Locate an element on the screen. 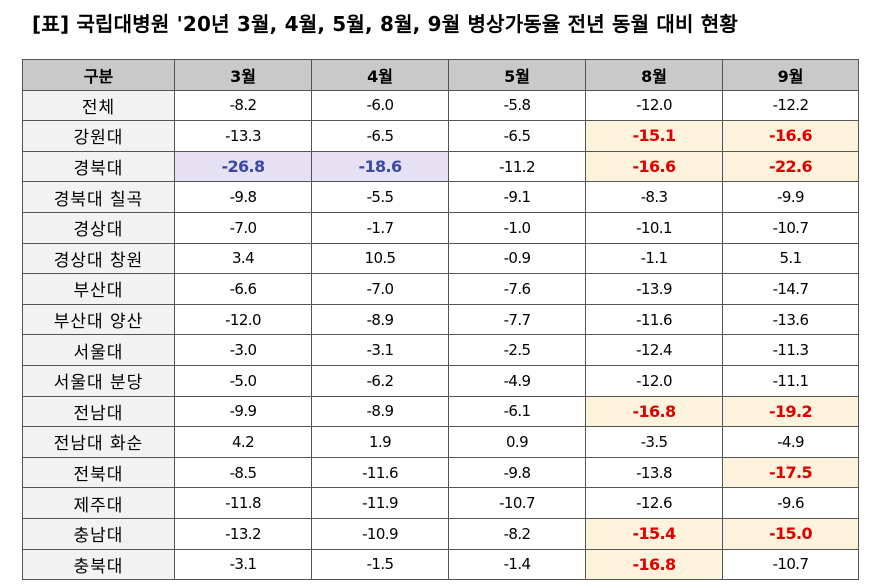 The image size is (889, 585). table-row: 강원대 -13.3 -6.5 -6.5 -15.1 -16.6 is located at coordinates (440, 136).